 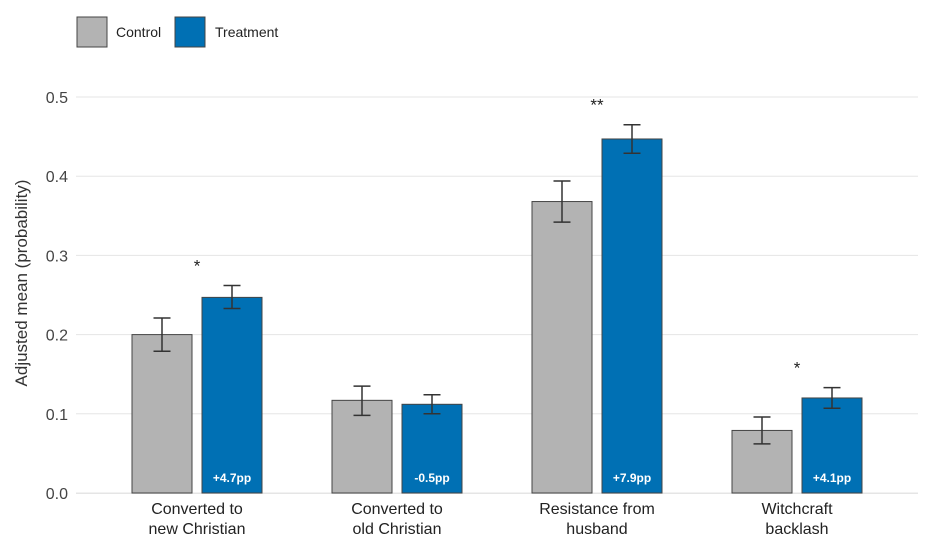 I want to click on x-category-label: old Christian, so click(x=397, y=529).